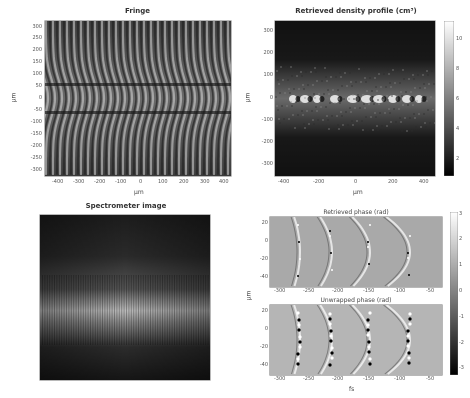  I want to click on density-ytick: -200, so click(267, 142).